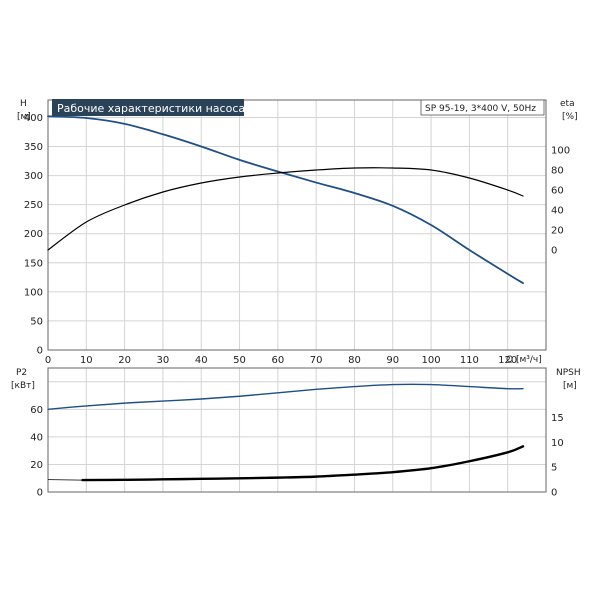 This screenshot has width=600, height=600. What do you see at coordinates (557, 211) in the screenshot?
I see `y-right-tick-label: 40` at bounding box center [557, 211].